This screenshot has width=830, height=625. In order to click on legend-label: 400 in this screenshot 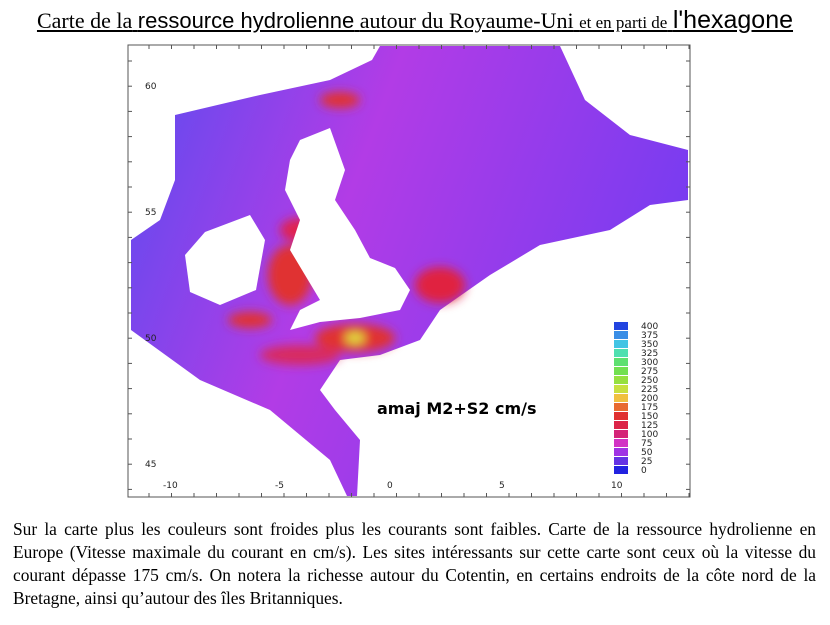, I will do `click(649, 327)`.